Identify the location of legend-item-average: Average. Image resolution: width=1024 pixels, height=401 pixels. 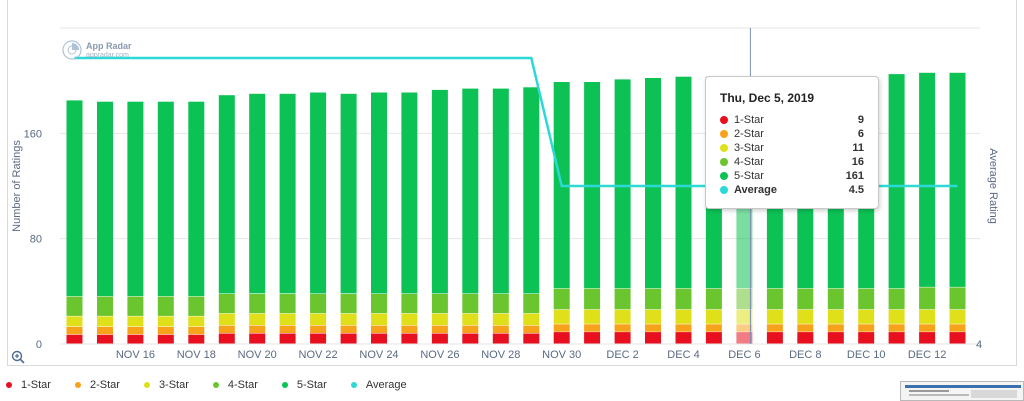
(378, 385).